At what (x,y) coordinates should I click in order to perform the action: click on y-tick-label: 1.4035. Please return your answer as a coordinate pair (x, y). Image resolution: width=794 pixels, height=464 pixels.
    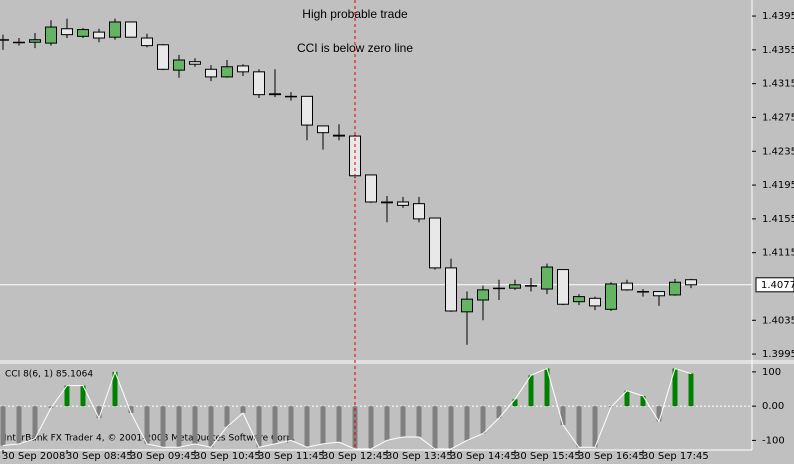
    Looking at the image, I should click on (778, 320).